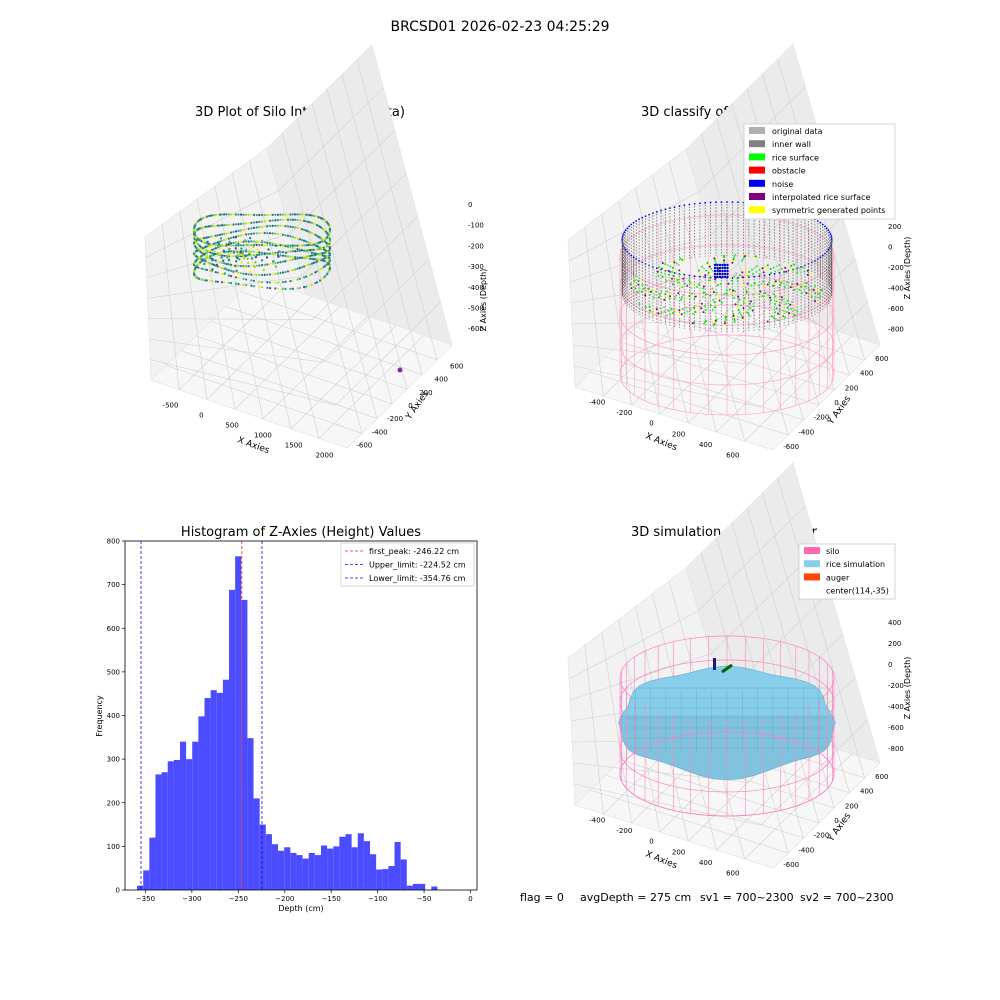 The image size is (1000, 1000). I want to click on classify-plot-z-ticks: 200 0 -200 -400 -600 -800, so click(896, 278).